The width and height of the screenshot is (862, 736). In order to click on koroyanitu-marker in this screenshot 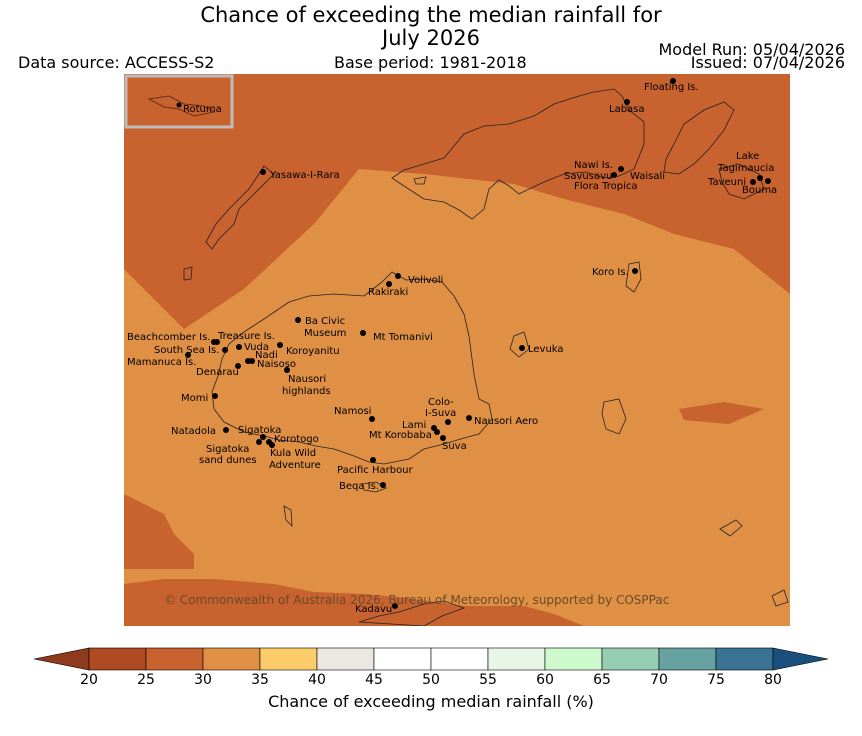, I will do `click(280, 345)`.